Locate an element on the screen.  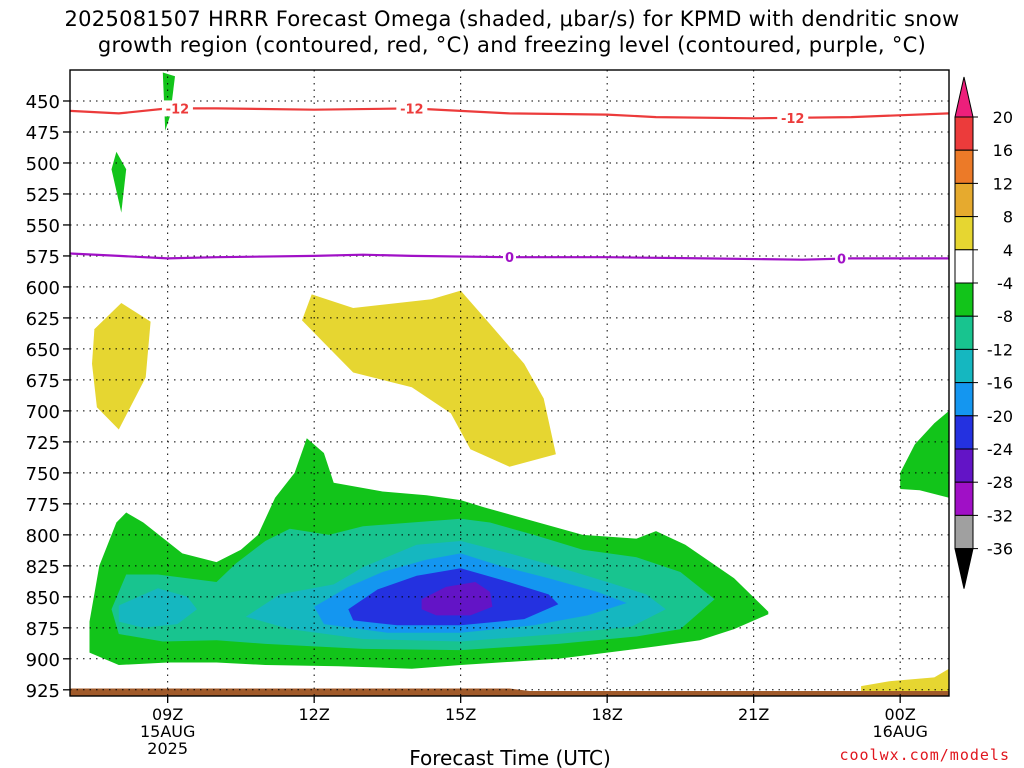
x-tick-label-00Z-1: 16AUG is located at coordinates (899, 731).